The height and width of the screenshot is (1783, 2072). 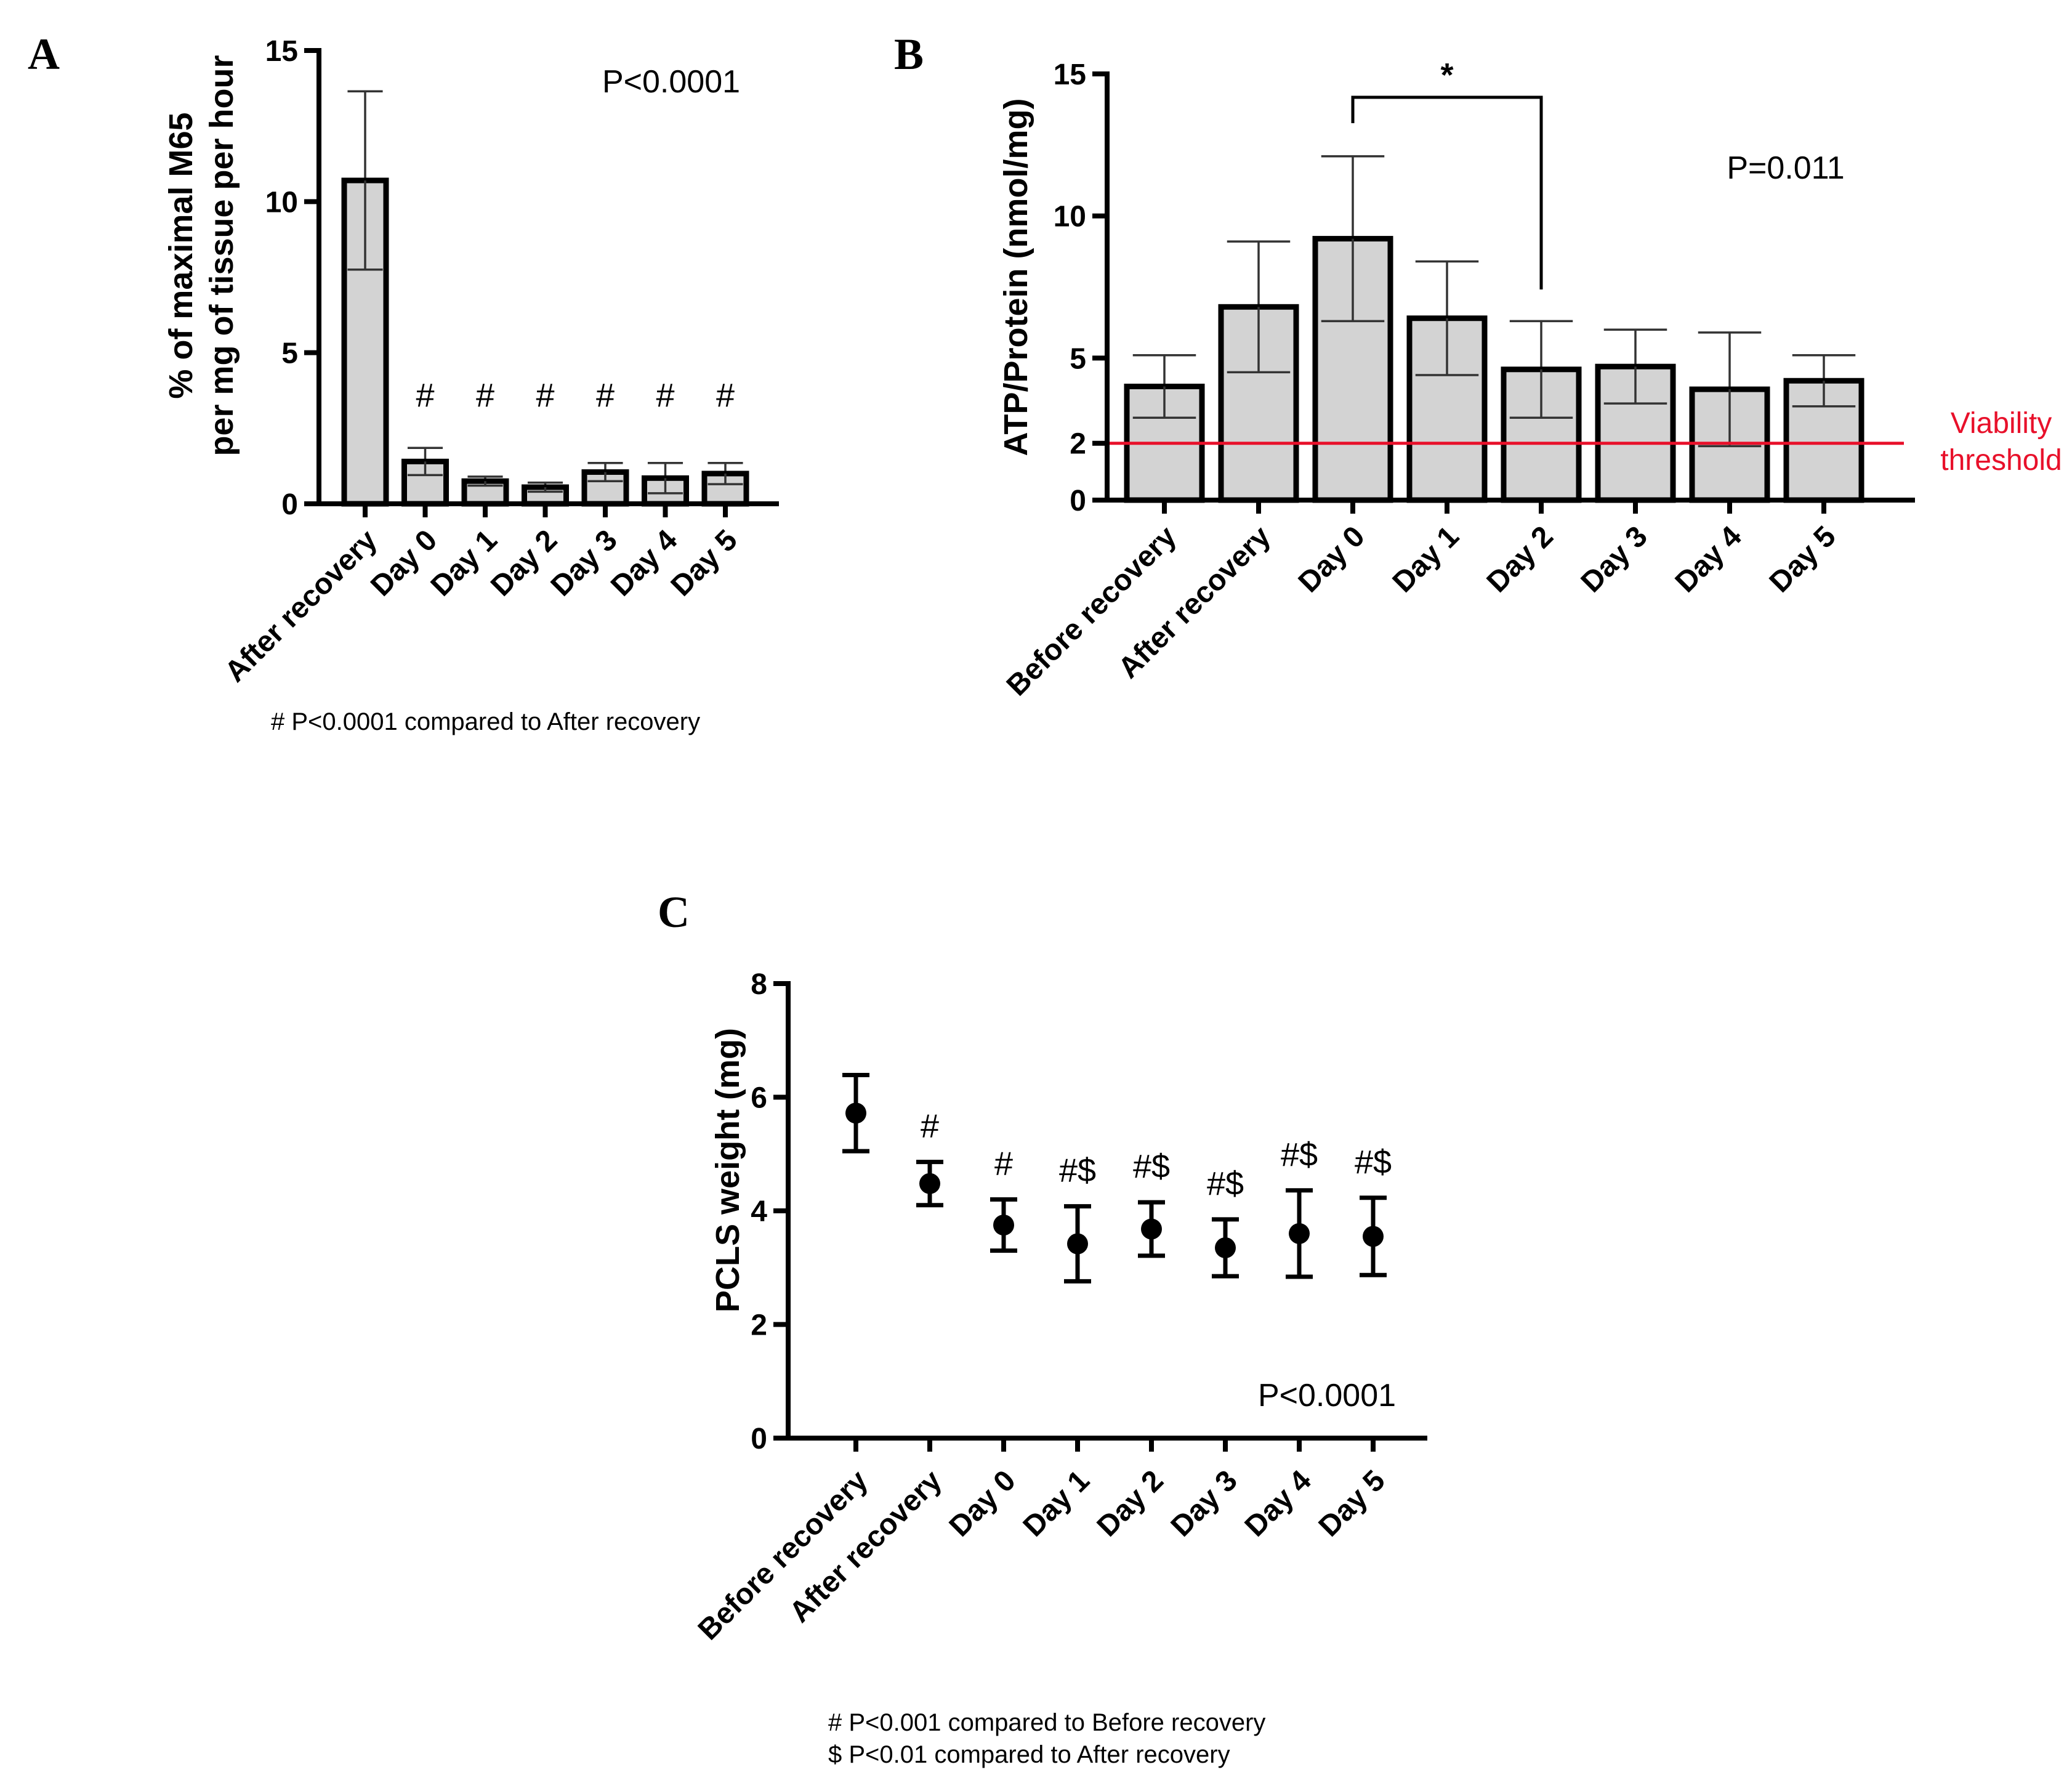 I want to click on panel-a-y-tick-label: 15, so click(x=282, y=51).